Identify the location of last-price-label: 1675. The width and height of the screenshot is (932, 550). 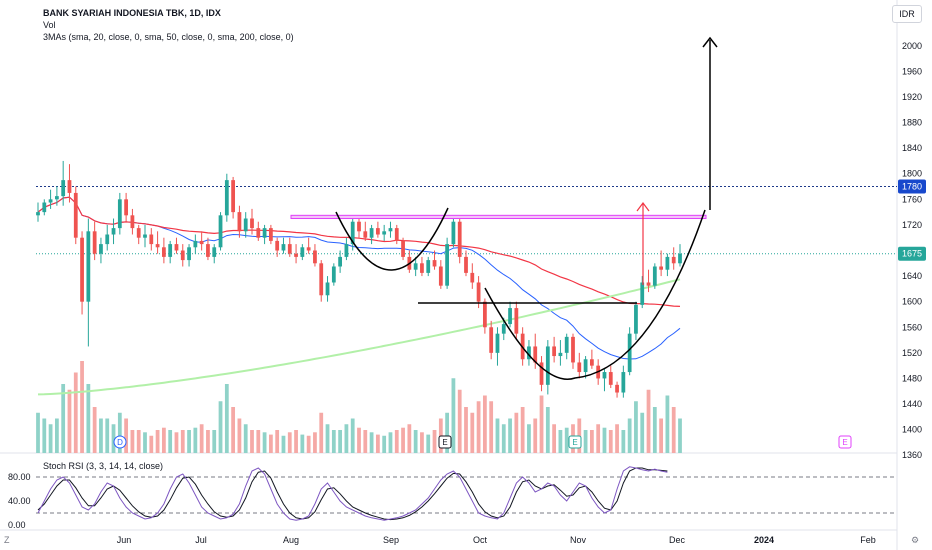
(912, 253).